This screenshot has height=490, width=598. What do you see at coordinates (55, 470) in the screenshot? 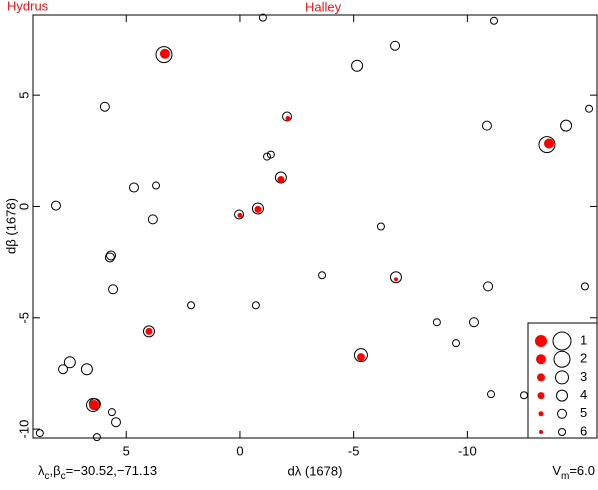
I see `footer-part: ,β` at bounding box center [55, 470].